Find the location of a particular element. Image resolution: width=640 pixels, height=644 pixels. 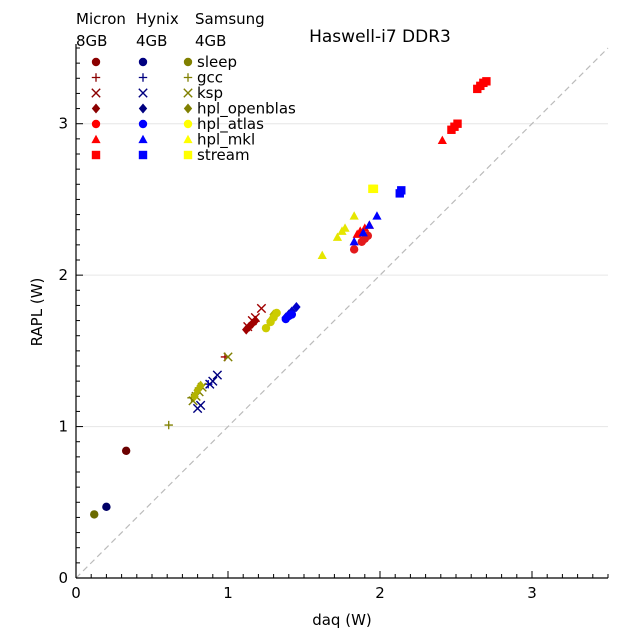

y-tick-label: 3 is located at coordinates (63, 124).